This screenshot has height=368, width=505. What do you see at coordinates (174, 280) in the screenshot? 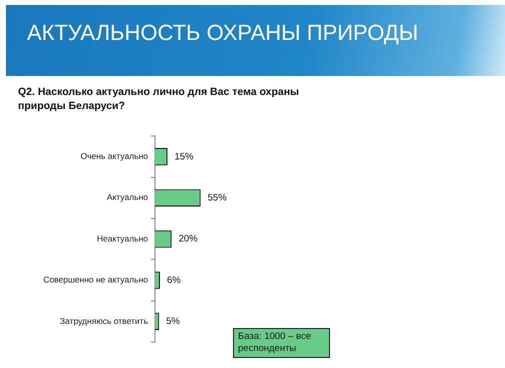
I see `data-label: 6%` at bounding box center [174, 280].